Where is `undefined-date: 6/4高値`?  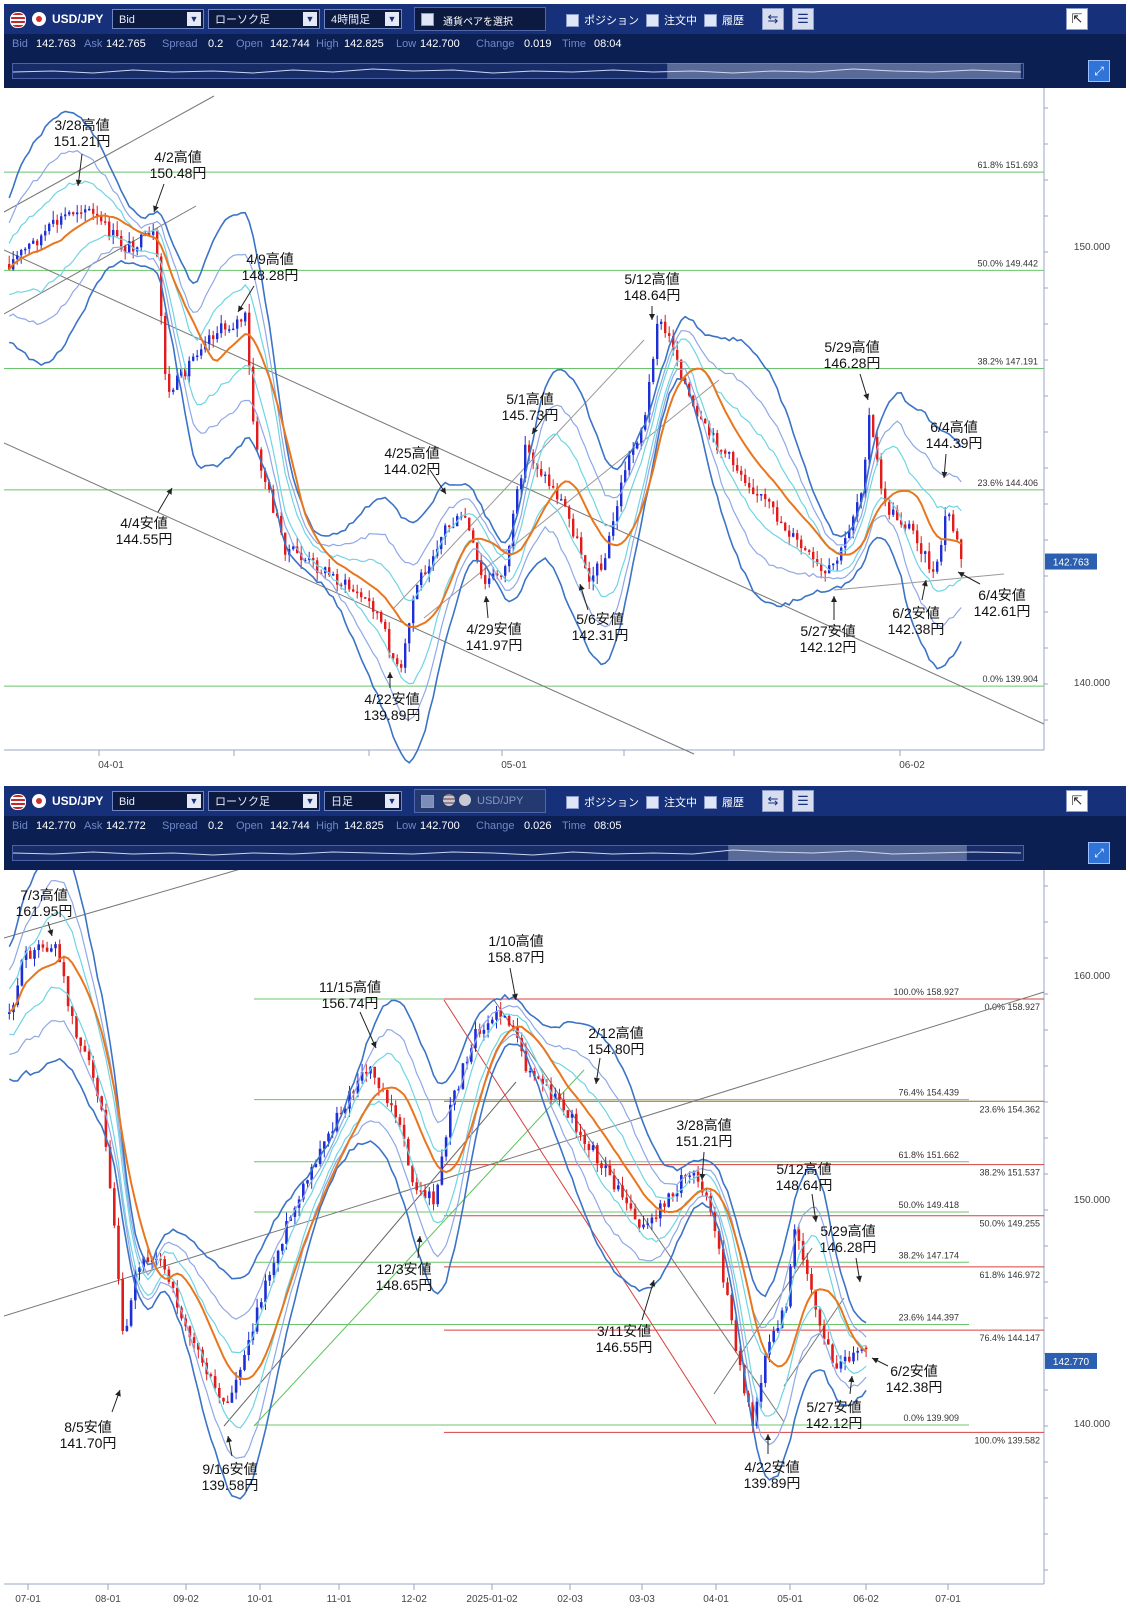 undefined-date: 6/4高値 is located at coordinates (953, 427).